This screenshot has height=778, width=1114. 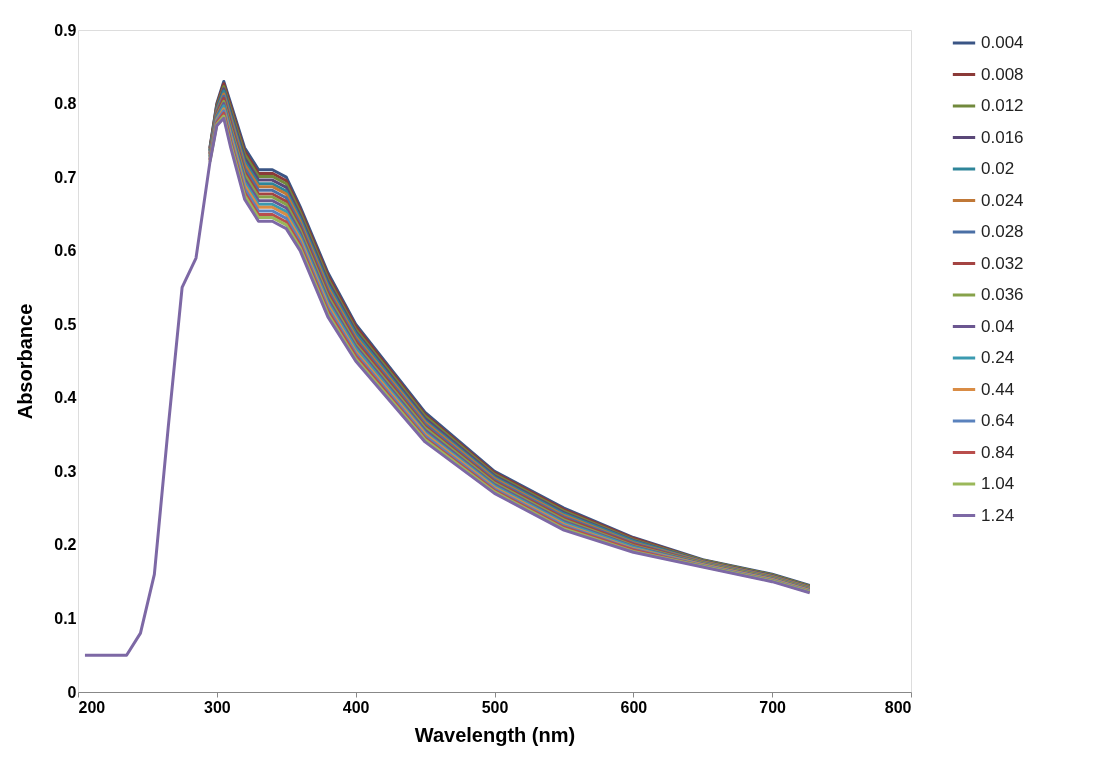 I want to click on legend-label: 0.004, so click(x=1002, y=42).